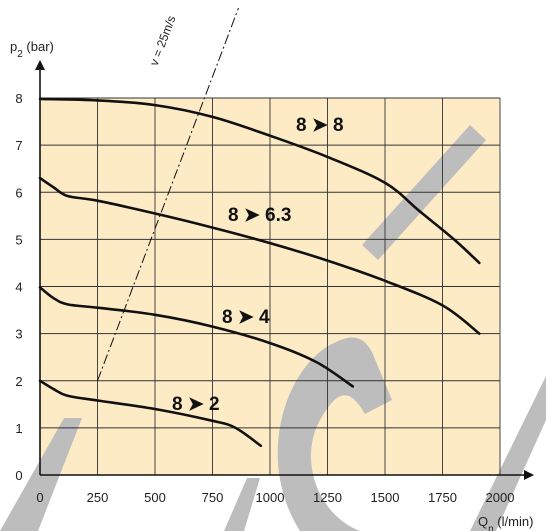 This screenshot has width=546, height=531. What do you see at coordinates (18, 145) in the screenshot?
I see `y-tick-label: 7` at bounding box center [18, 145].